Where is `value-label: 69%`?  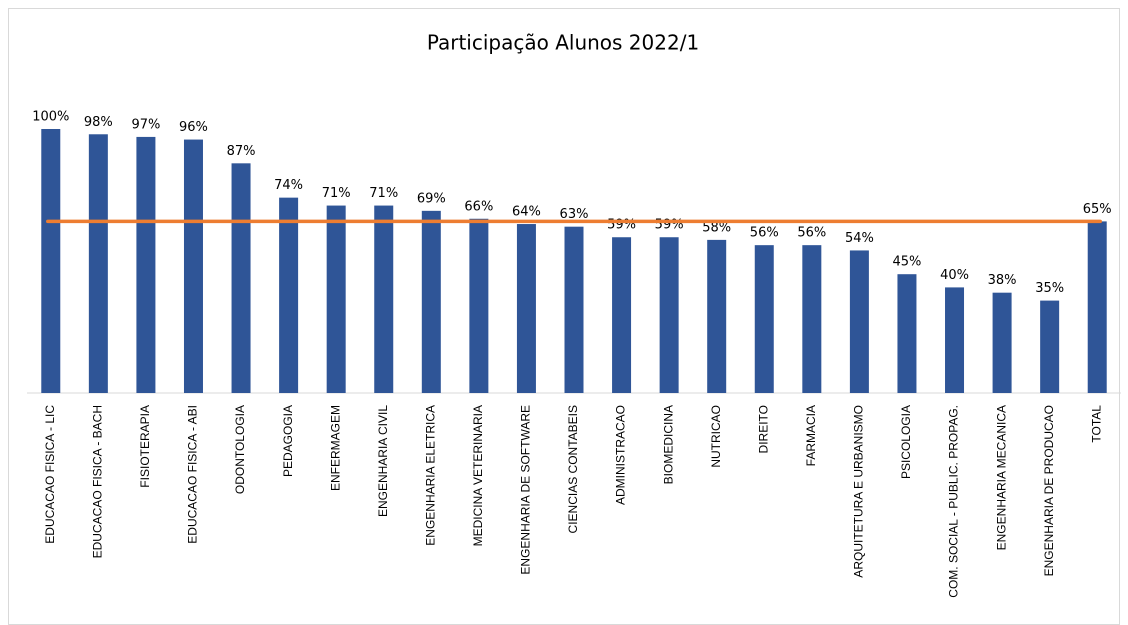 value-label: 69% is located at coordinates (431, 198).